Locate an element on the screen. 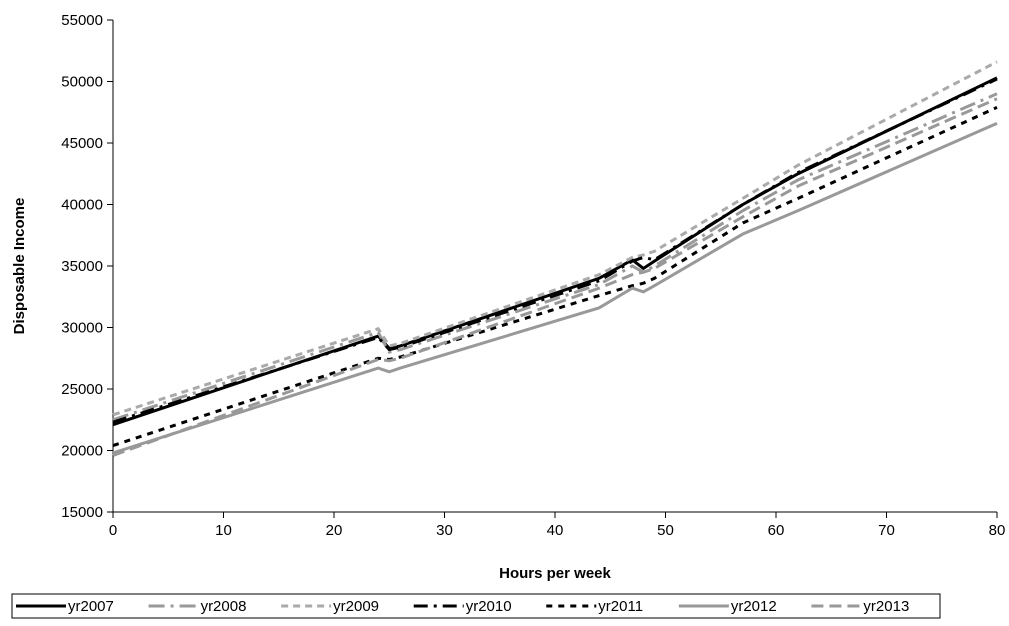 Image resolution: width=1009 pixels, height=626 pixels. x-tick-label: 0 is located at coordinates (113, 530).